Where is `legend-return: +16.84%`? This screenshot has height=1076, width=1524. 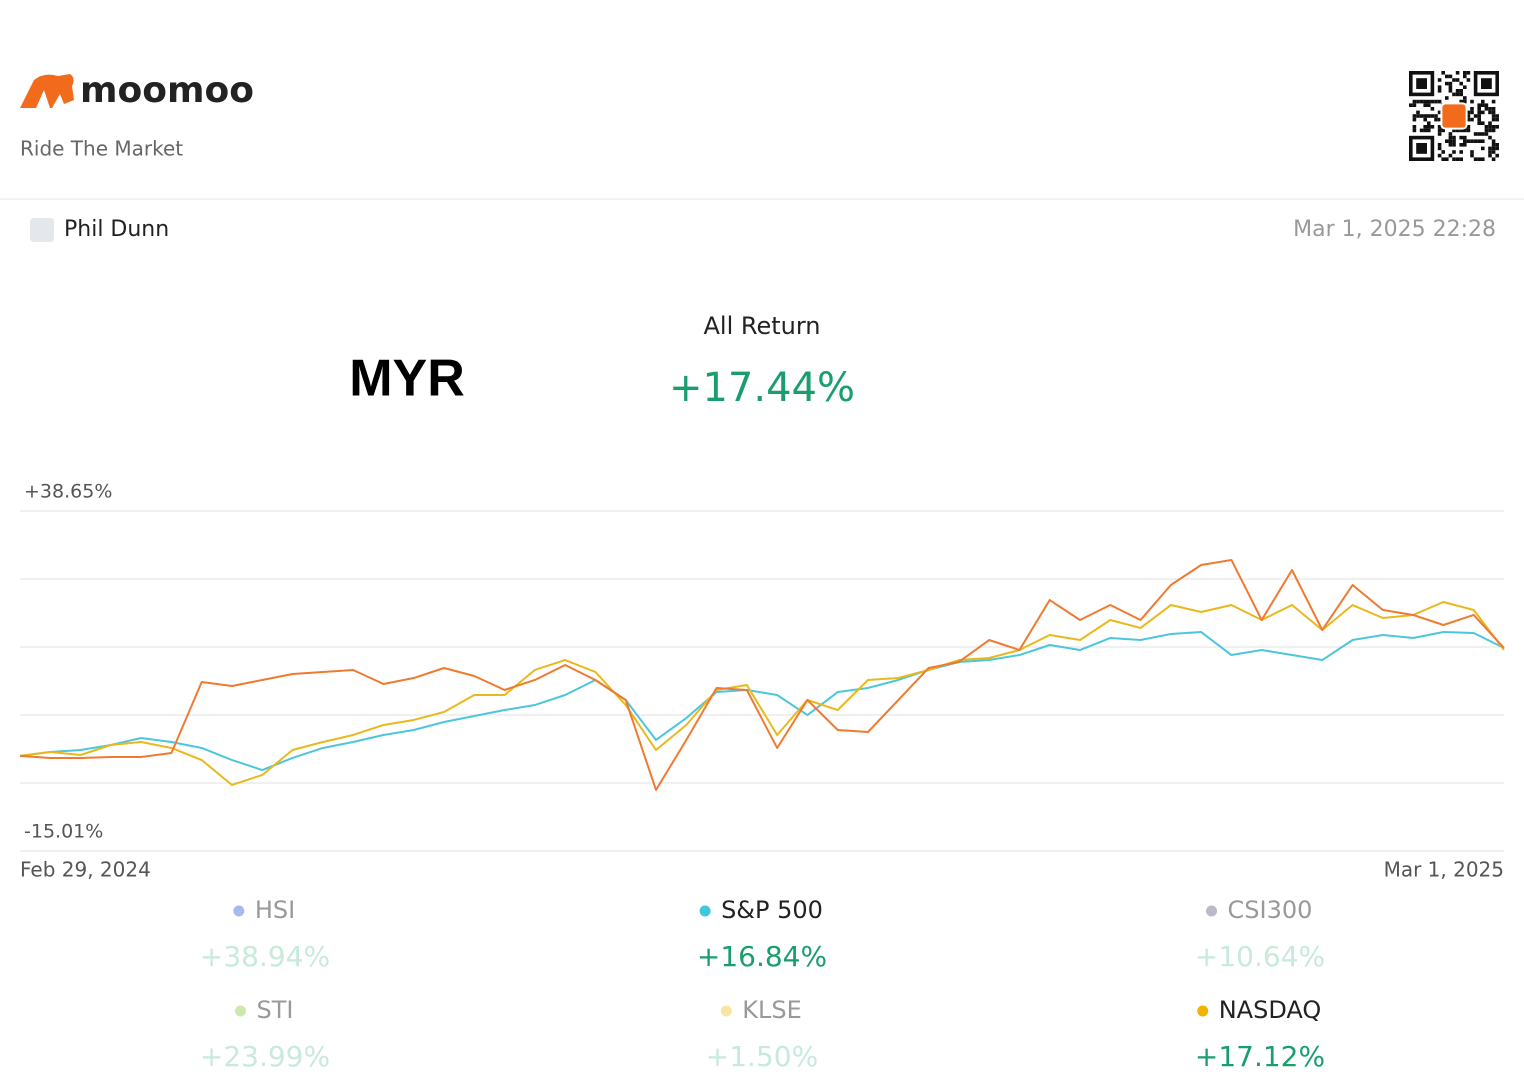
legend-return: +16.84% is located at coordinates (762, 956).